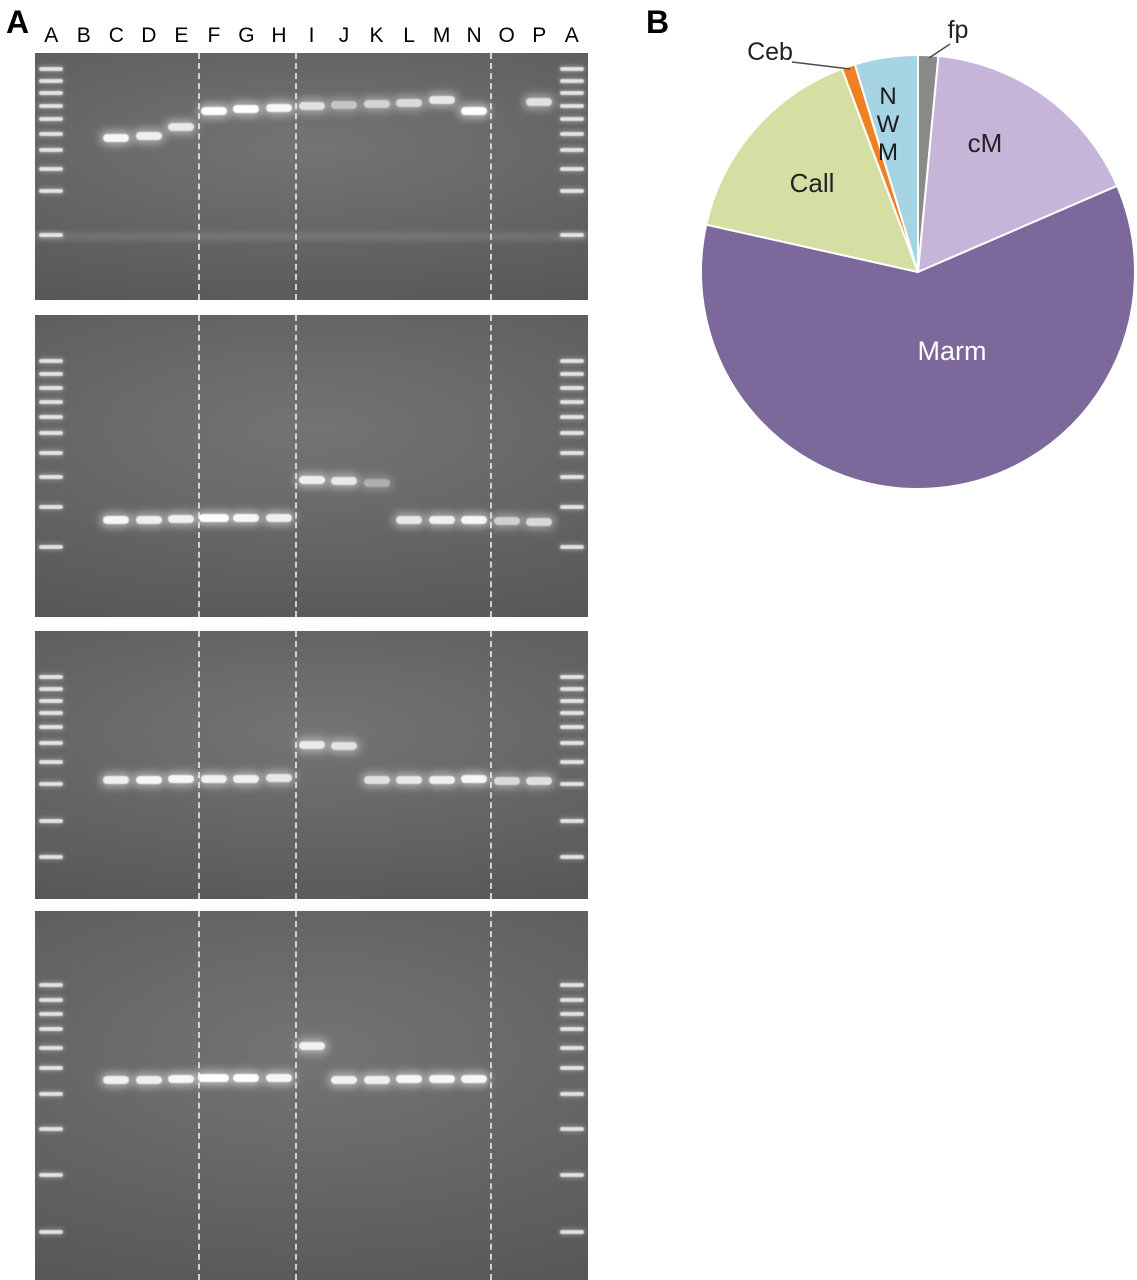  Describe the element at coordinates (571, 35) in the screenshot. I see `lane-label-16: A` at that location.